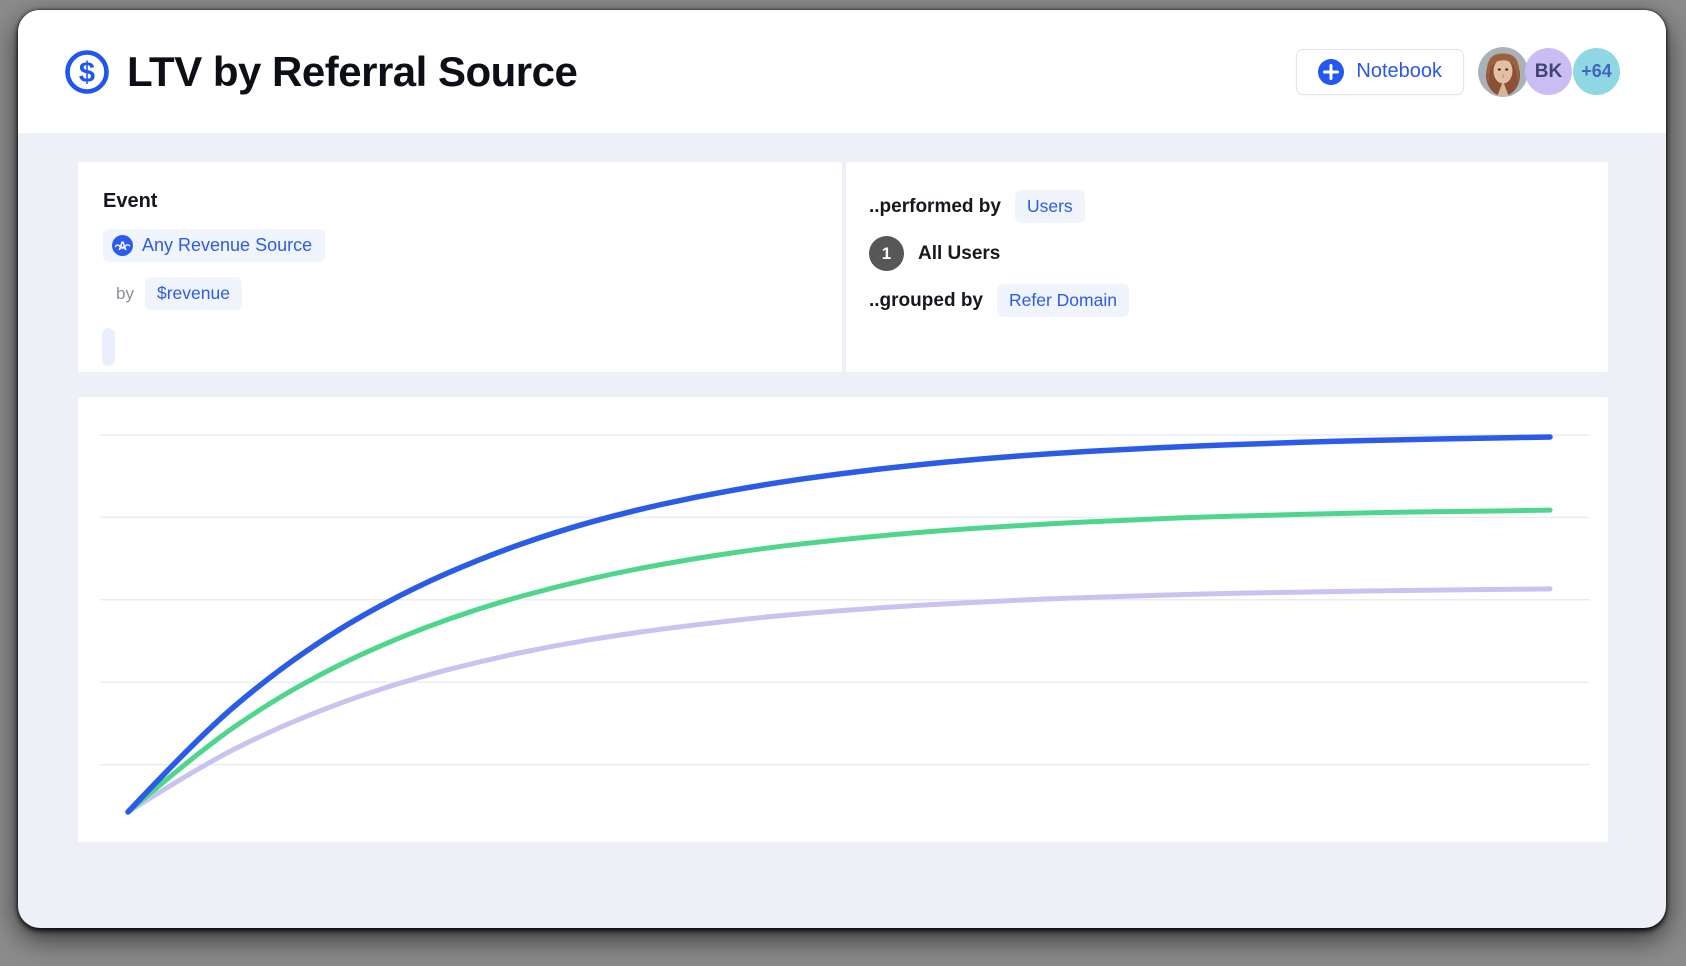 The height and width of the screenshot is (966, 1686). I want to click on event-chip: A Any Revenue Source, so click(214, 245).